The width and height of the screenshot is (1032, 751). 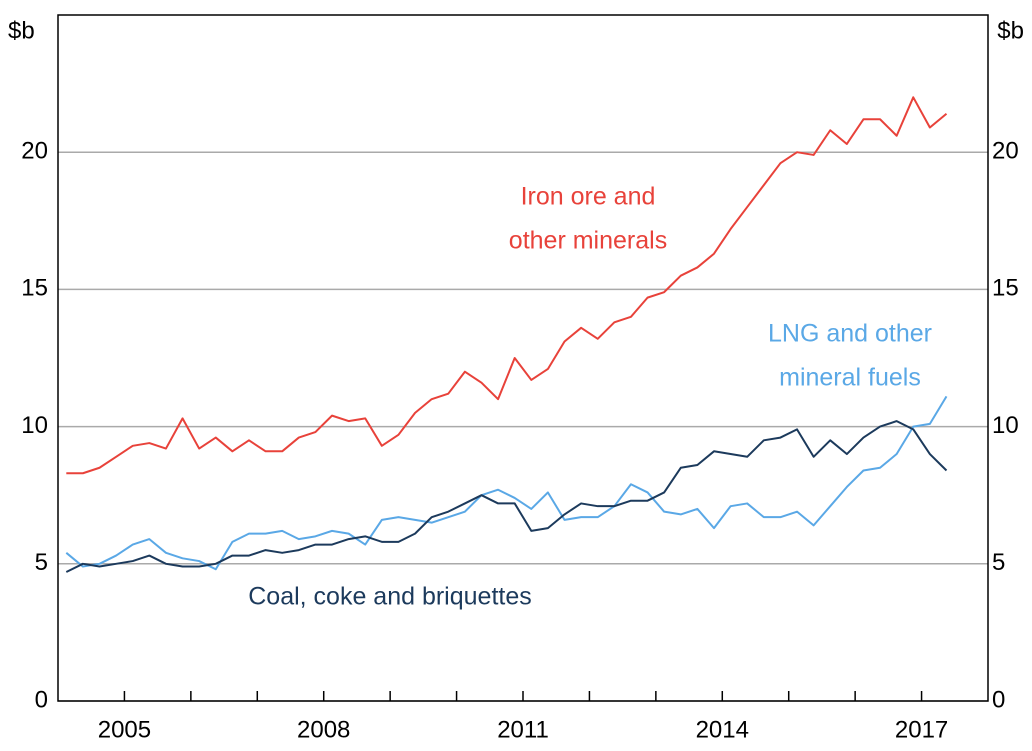 What do you see at coordinates (722, 729) in the screenshot?
I see `x-tick-label: 2014` at bounding box center [722, 729].